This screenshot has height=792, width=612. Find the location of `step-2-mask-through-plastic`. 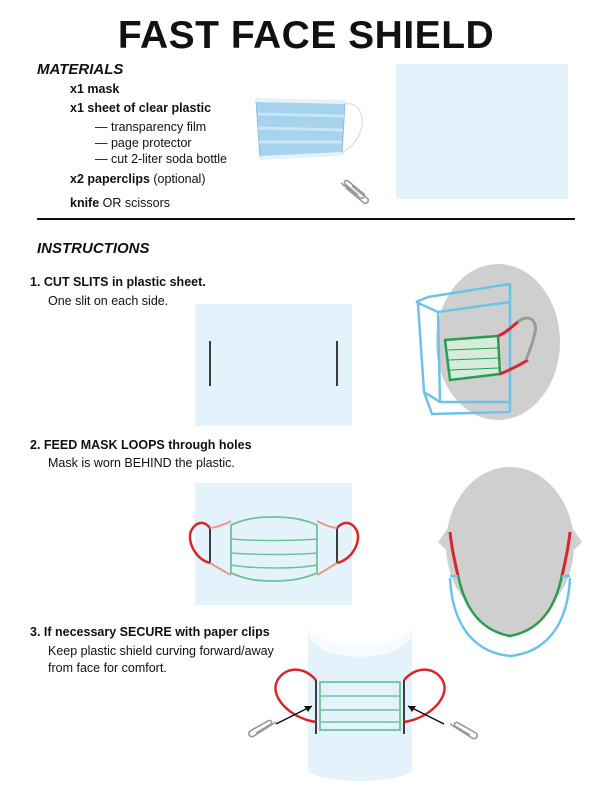

step-2-mask-through-plastic is located at coordinates (274, 549).